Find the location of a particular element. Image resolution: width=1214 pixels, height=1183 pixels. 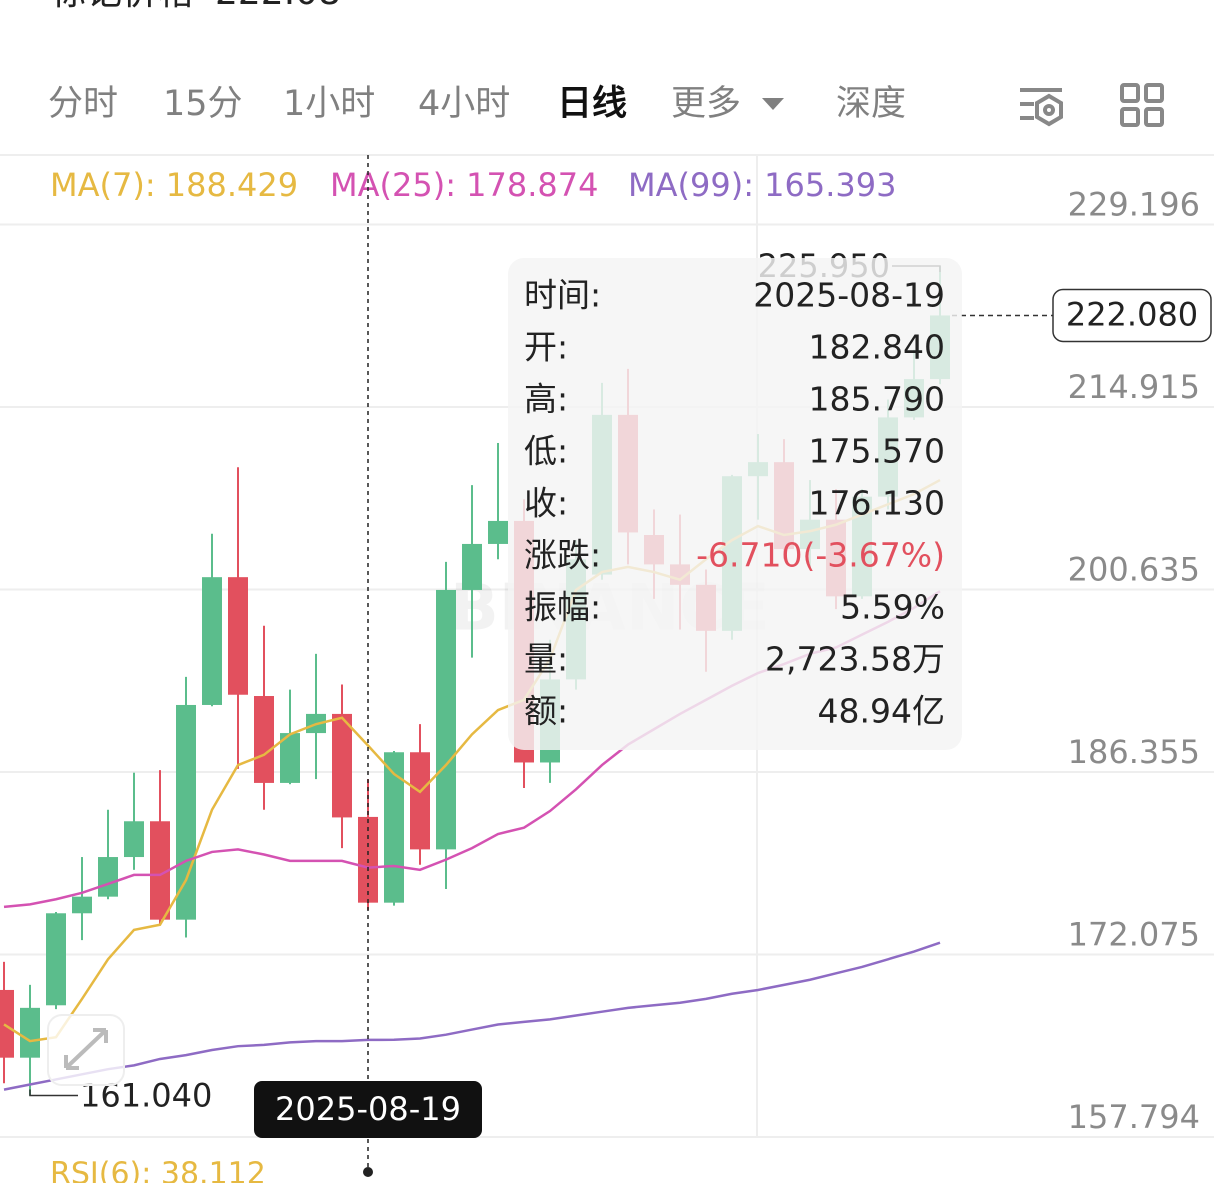

tab: 更多 is located at coordinates (706, 104).